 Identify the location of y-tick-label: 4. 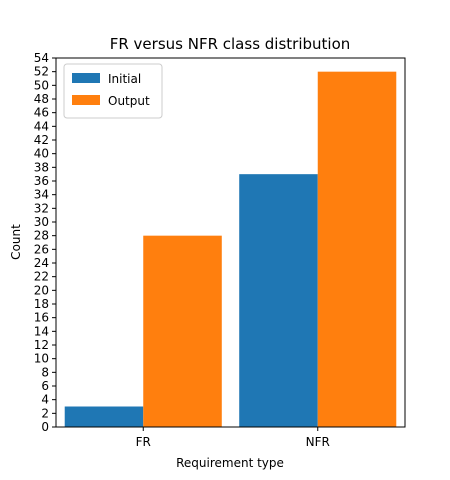
(45, 400).